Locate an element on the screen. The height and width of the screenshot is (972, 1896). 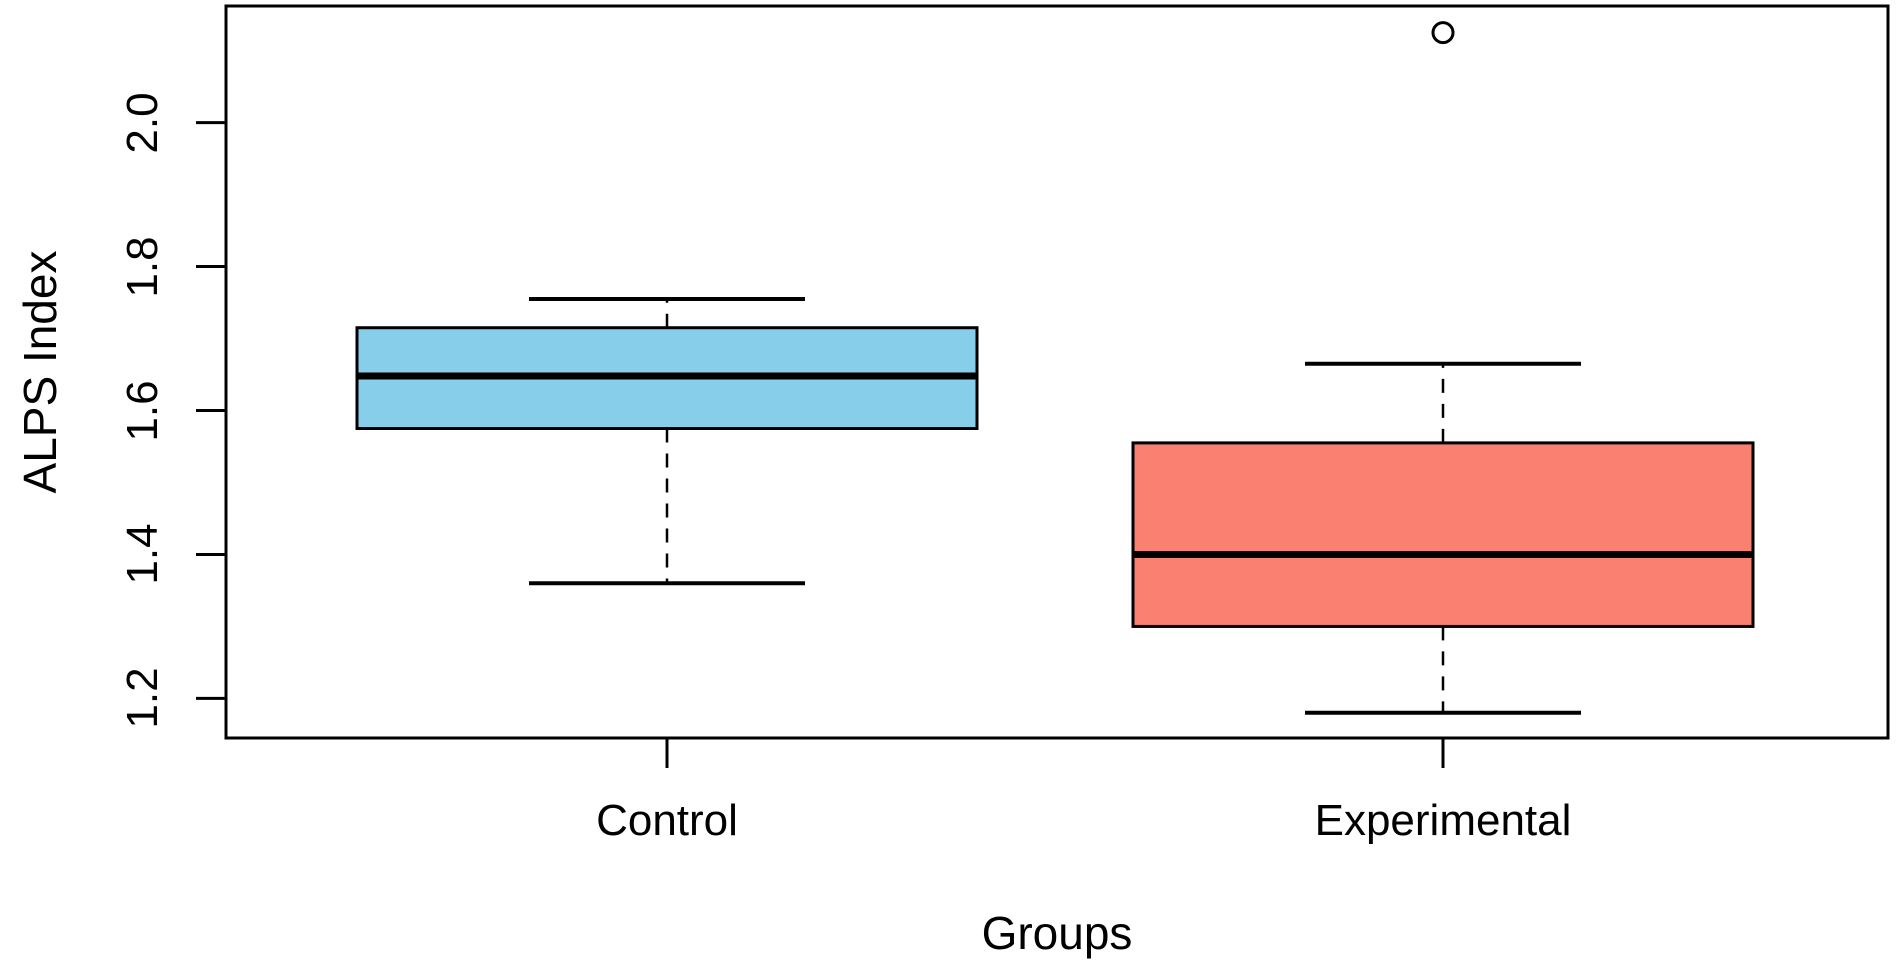
y-tick-label: 2.0 is located at coordinates (142, 123).